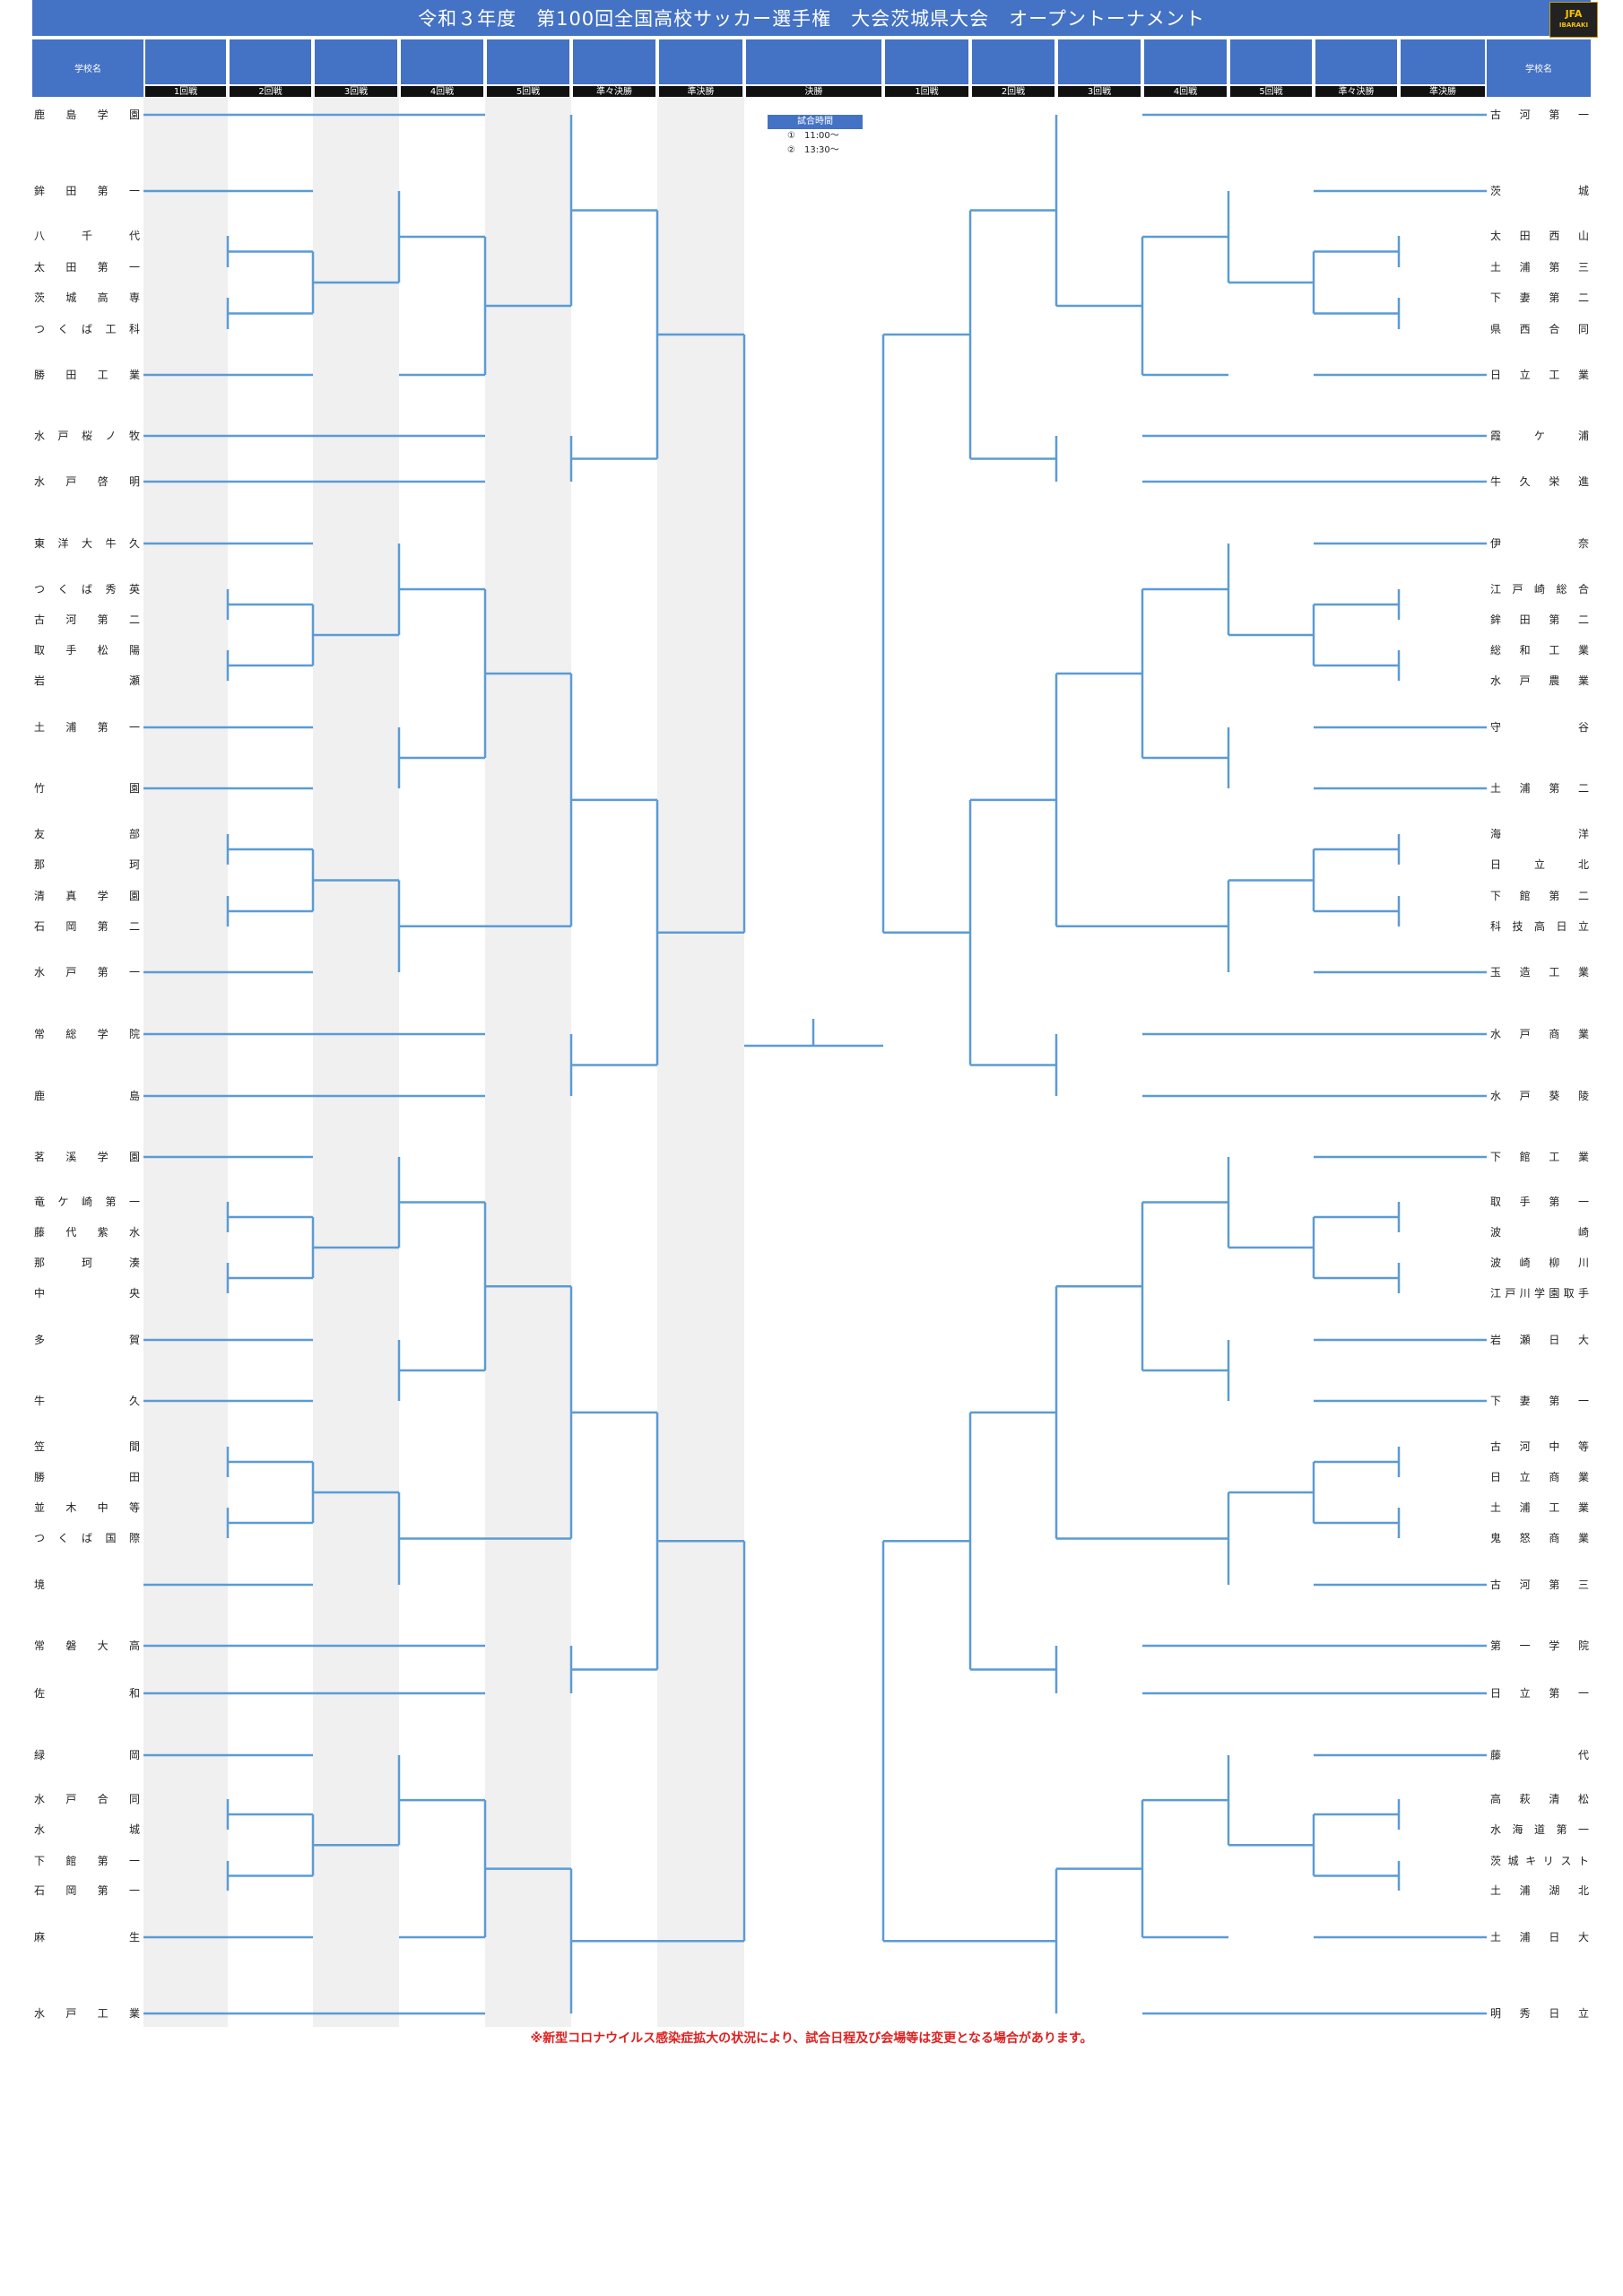  I want to click on school-name: 霞ケ浦, so click(1539, 436).